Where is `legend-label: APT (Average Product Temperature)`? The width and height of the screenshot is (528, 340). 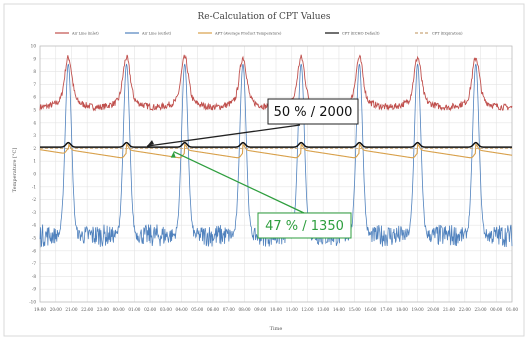
legend-label: APT (Average Product Temperature) is located at coordinates (248, 34).